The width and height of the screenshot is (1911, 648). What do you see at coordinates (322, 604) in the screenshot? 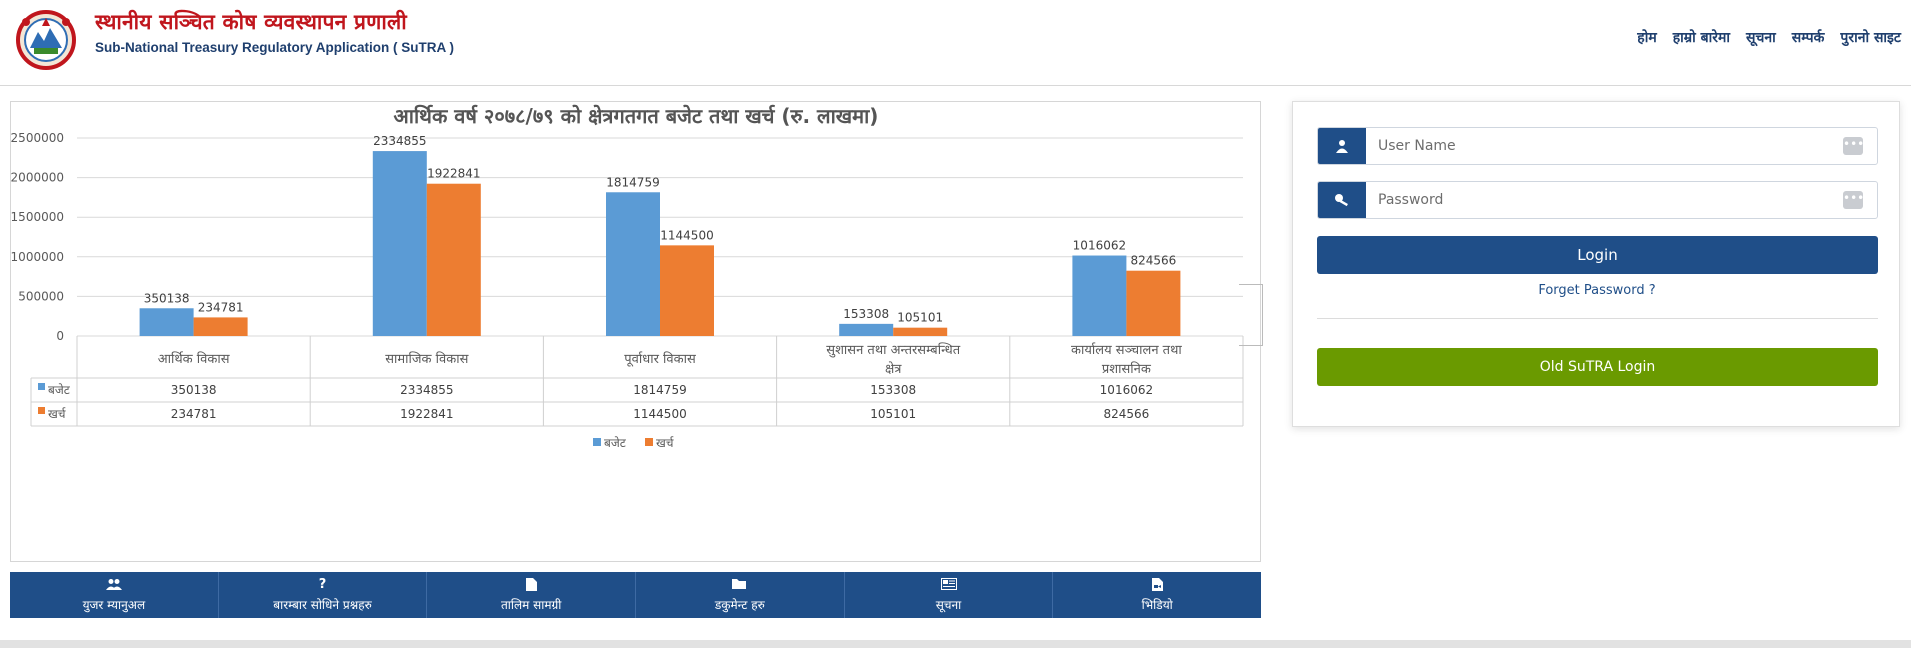
I see `quick-link-label: बारम्बार सोधिने प्रश्नहरु` at bounding box center [322, 604].